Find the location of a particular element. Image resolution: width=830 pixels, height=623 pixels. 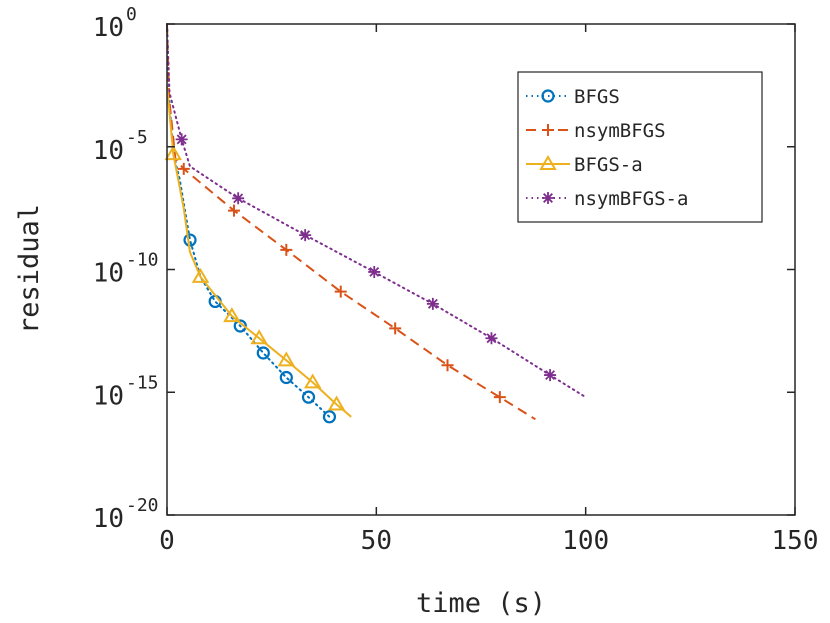

legend-label: nsymBFGS-a is located at coordinates (631, 199).